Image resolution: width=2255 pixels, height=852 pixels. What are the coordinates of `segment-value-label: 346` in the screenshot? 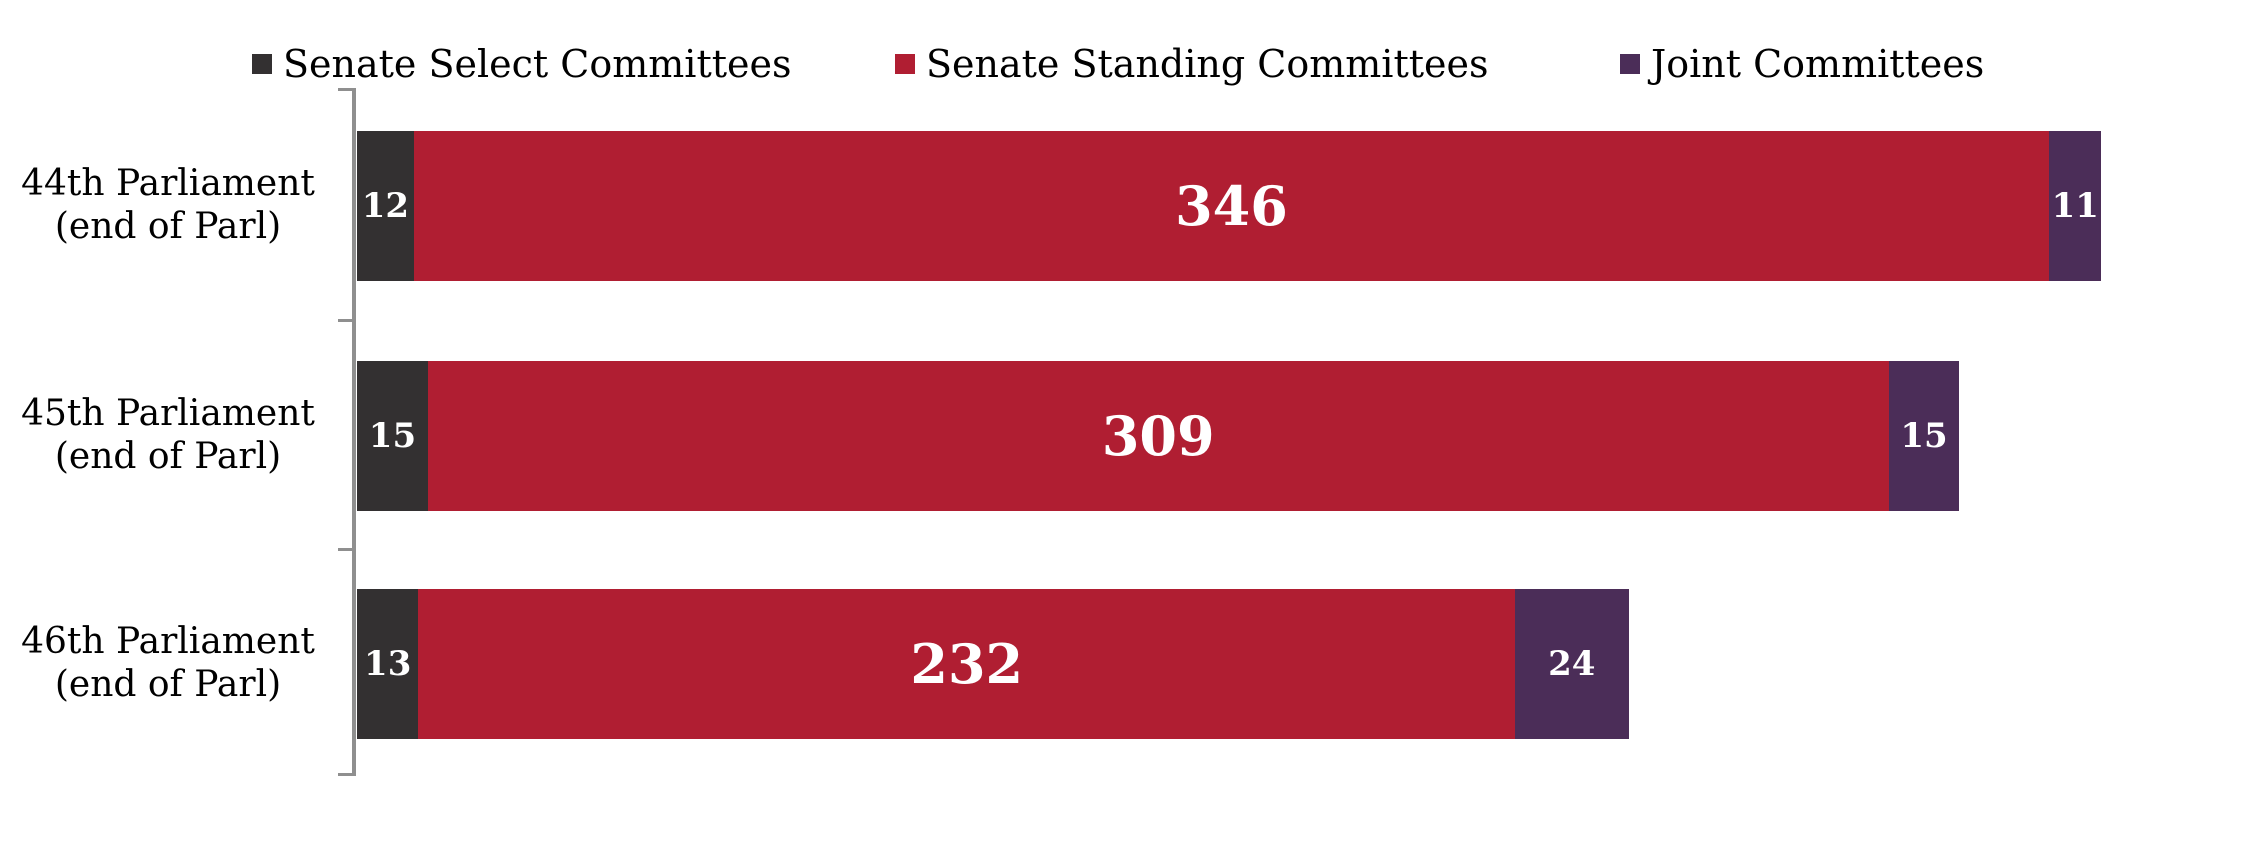 It's located at (1231, 206).